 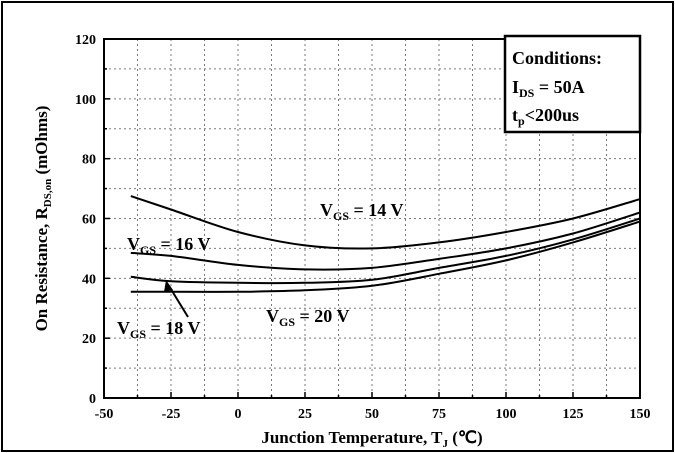 I want to click on x-tick-label: 100, so click(x=506, y=414).